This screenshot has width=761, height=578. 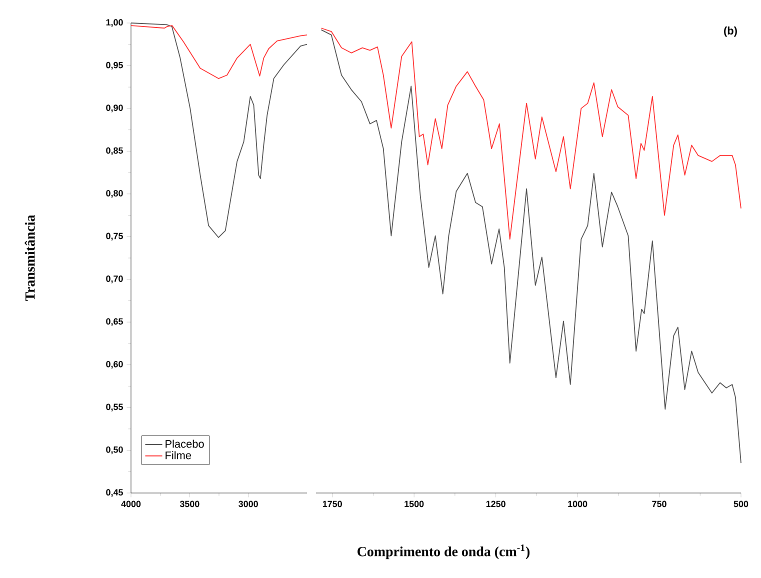 I want to click on y-tick-label: 0,75, so click(x=114, y=236).